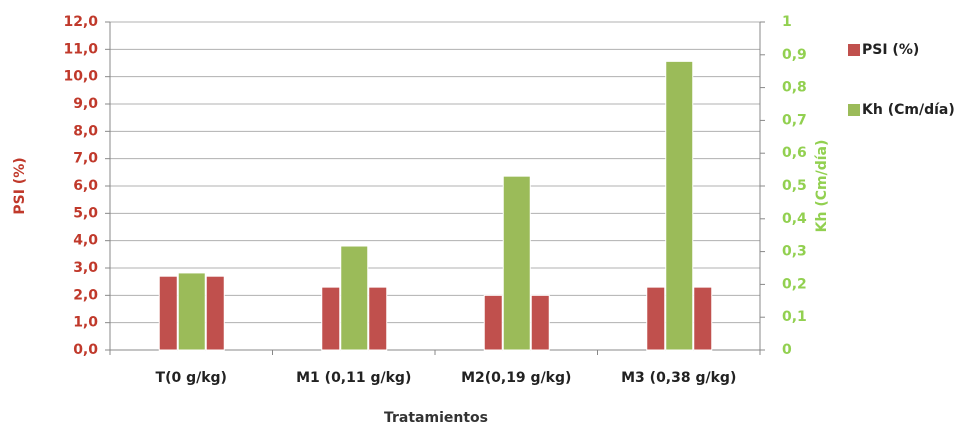 The width and height of the screenshot is (968, 428). What do you see at coordinates (794, 284) in the screenshot?
I see `y2-tick-label: 0,2` at bounding box center [794, 284].